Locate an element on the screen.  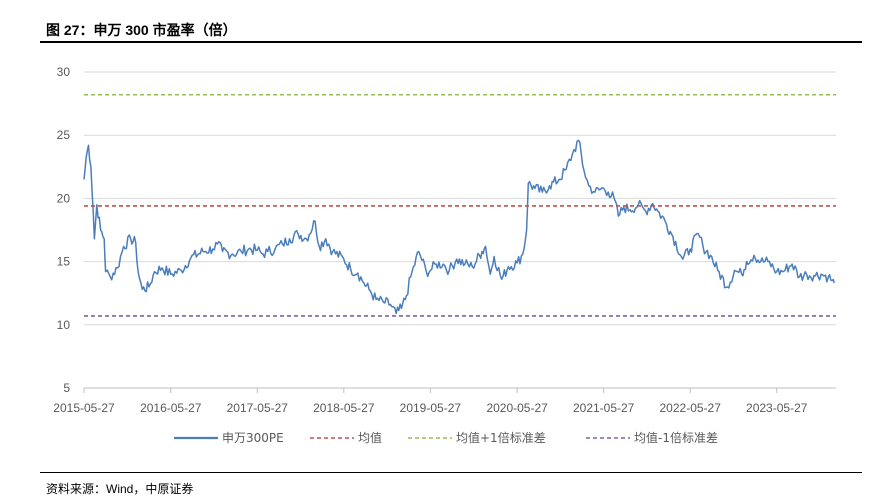
y-axis-ticks: 5 10 15 20 25 30 is located at coordinates (64, 230).